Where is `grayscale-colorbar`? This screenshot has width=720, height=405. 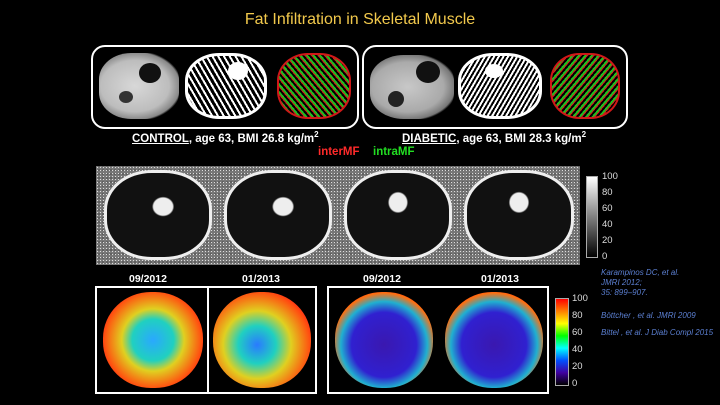
grayscale-colorbar is located at coordinates (592, 217).